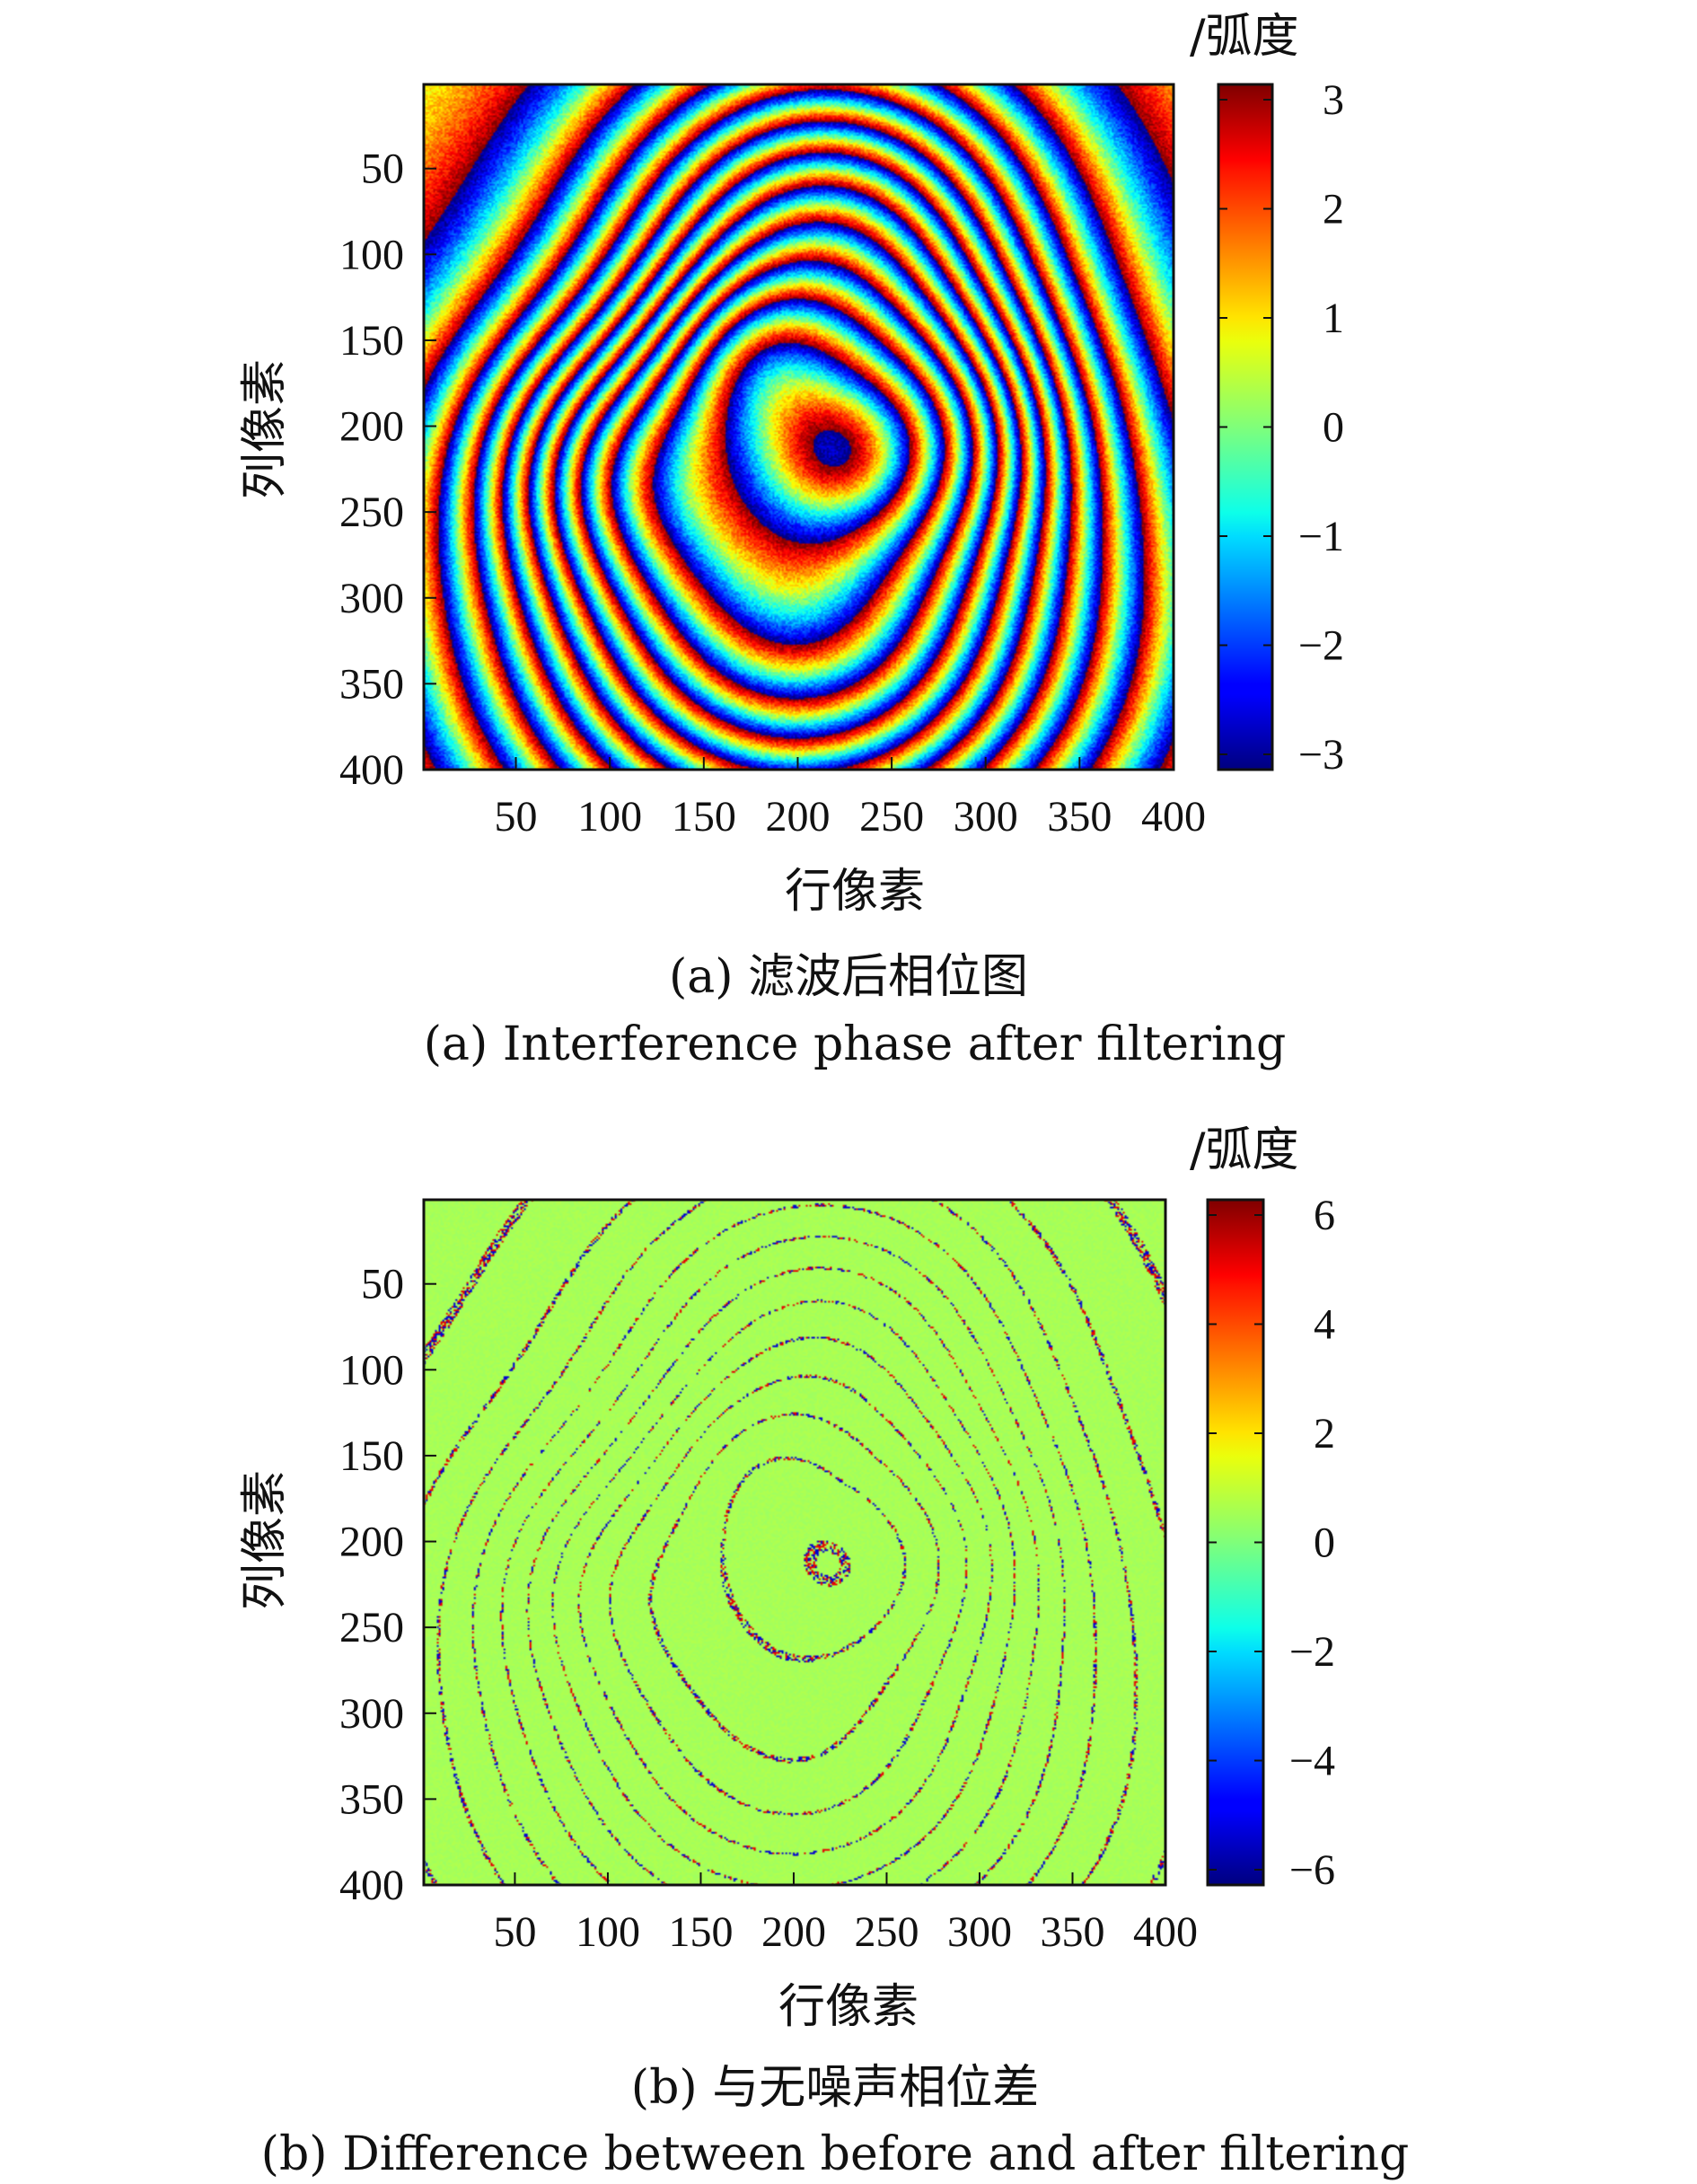  Describe the element at coordinates (835, 2088) in the screenshot. I see `caption-cn-b: (b) 与无噪声相位差` at that location.